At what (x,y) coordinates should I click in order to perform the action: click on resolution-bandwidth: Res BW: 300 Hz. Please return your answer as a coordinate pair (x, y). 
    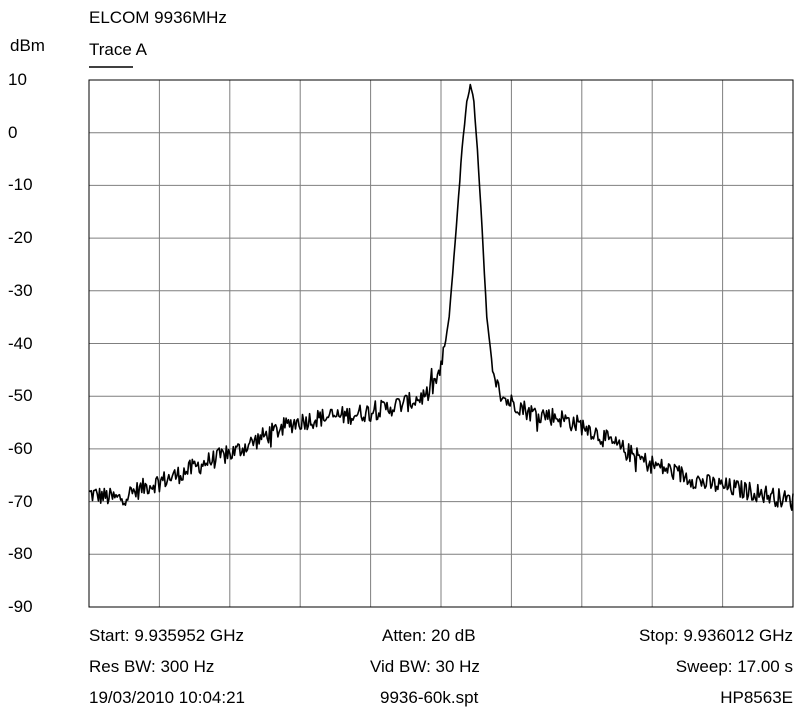
    Looking at the image, I should click on (152, 666).